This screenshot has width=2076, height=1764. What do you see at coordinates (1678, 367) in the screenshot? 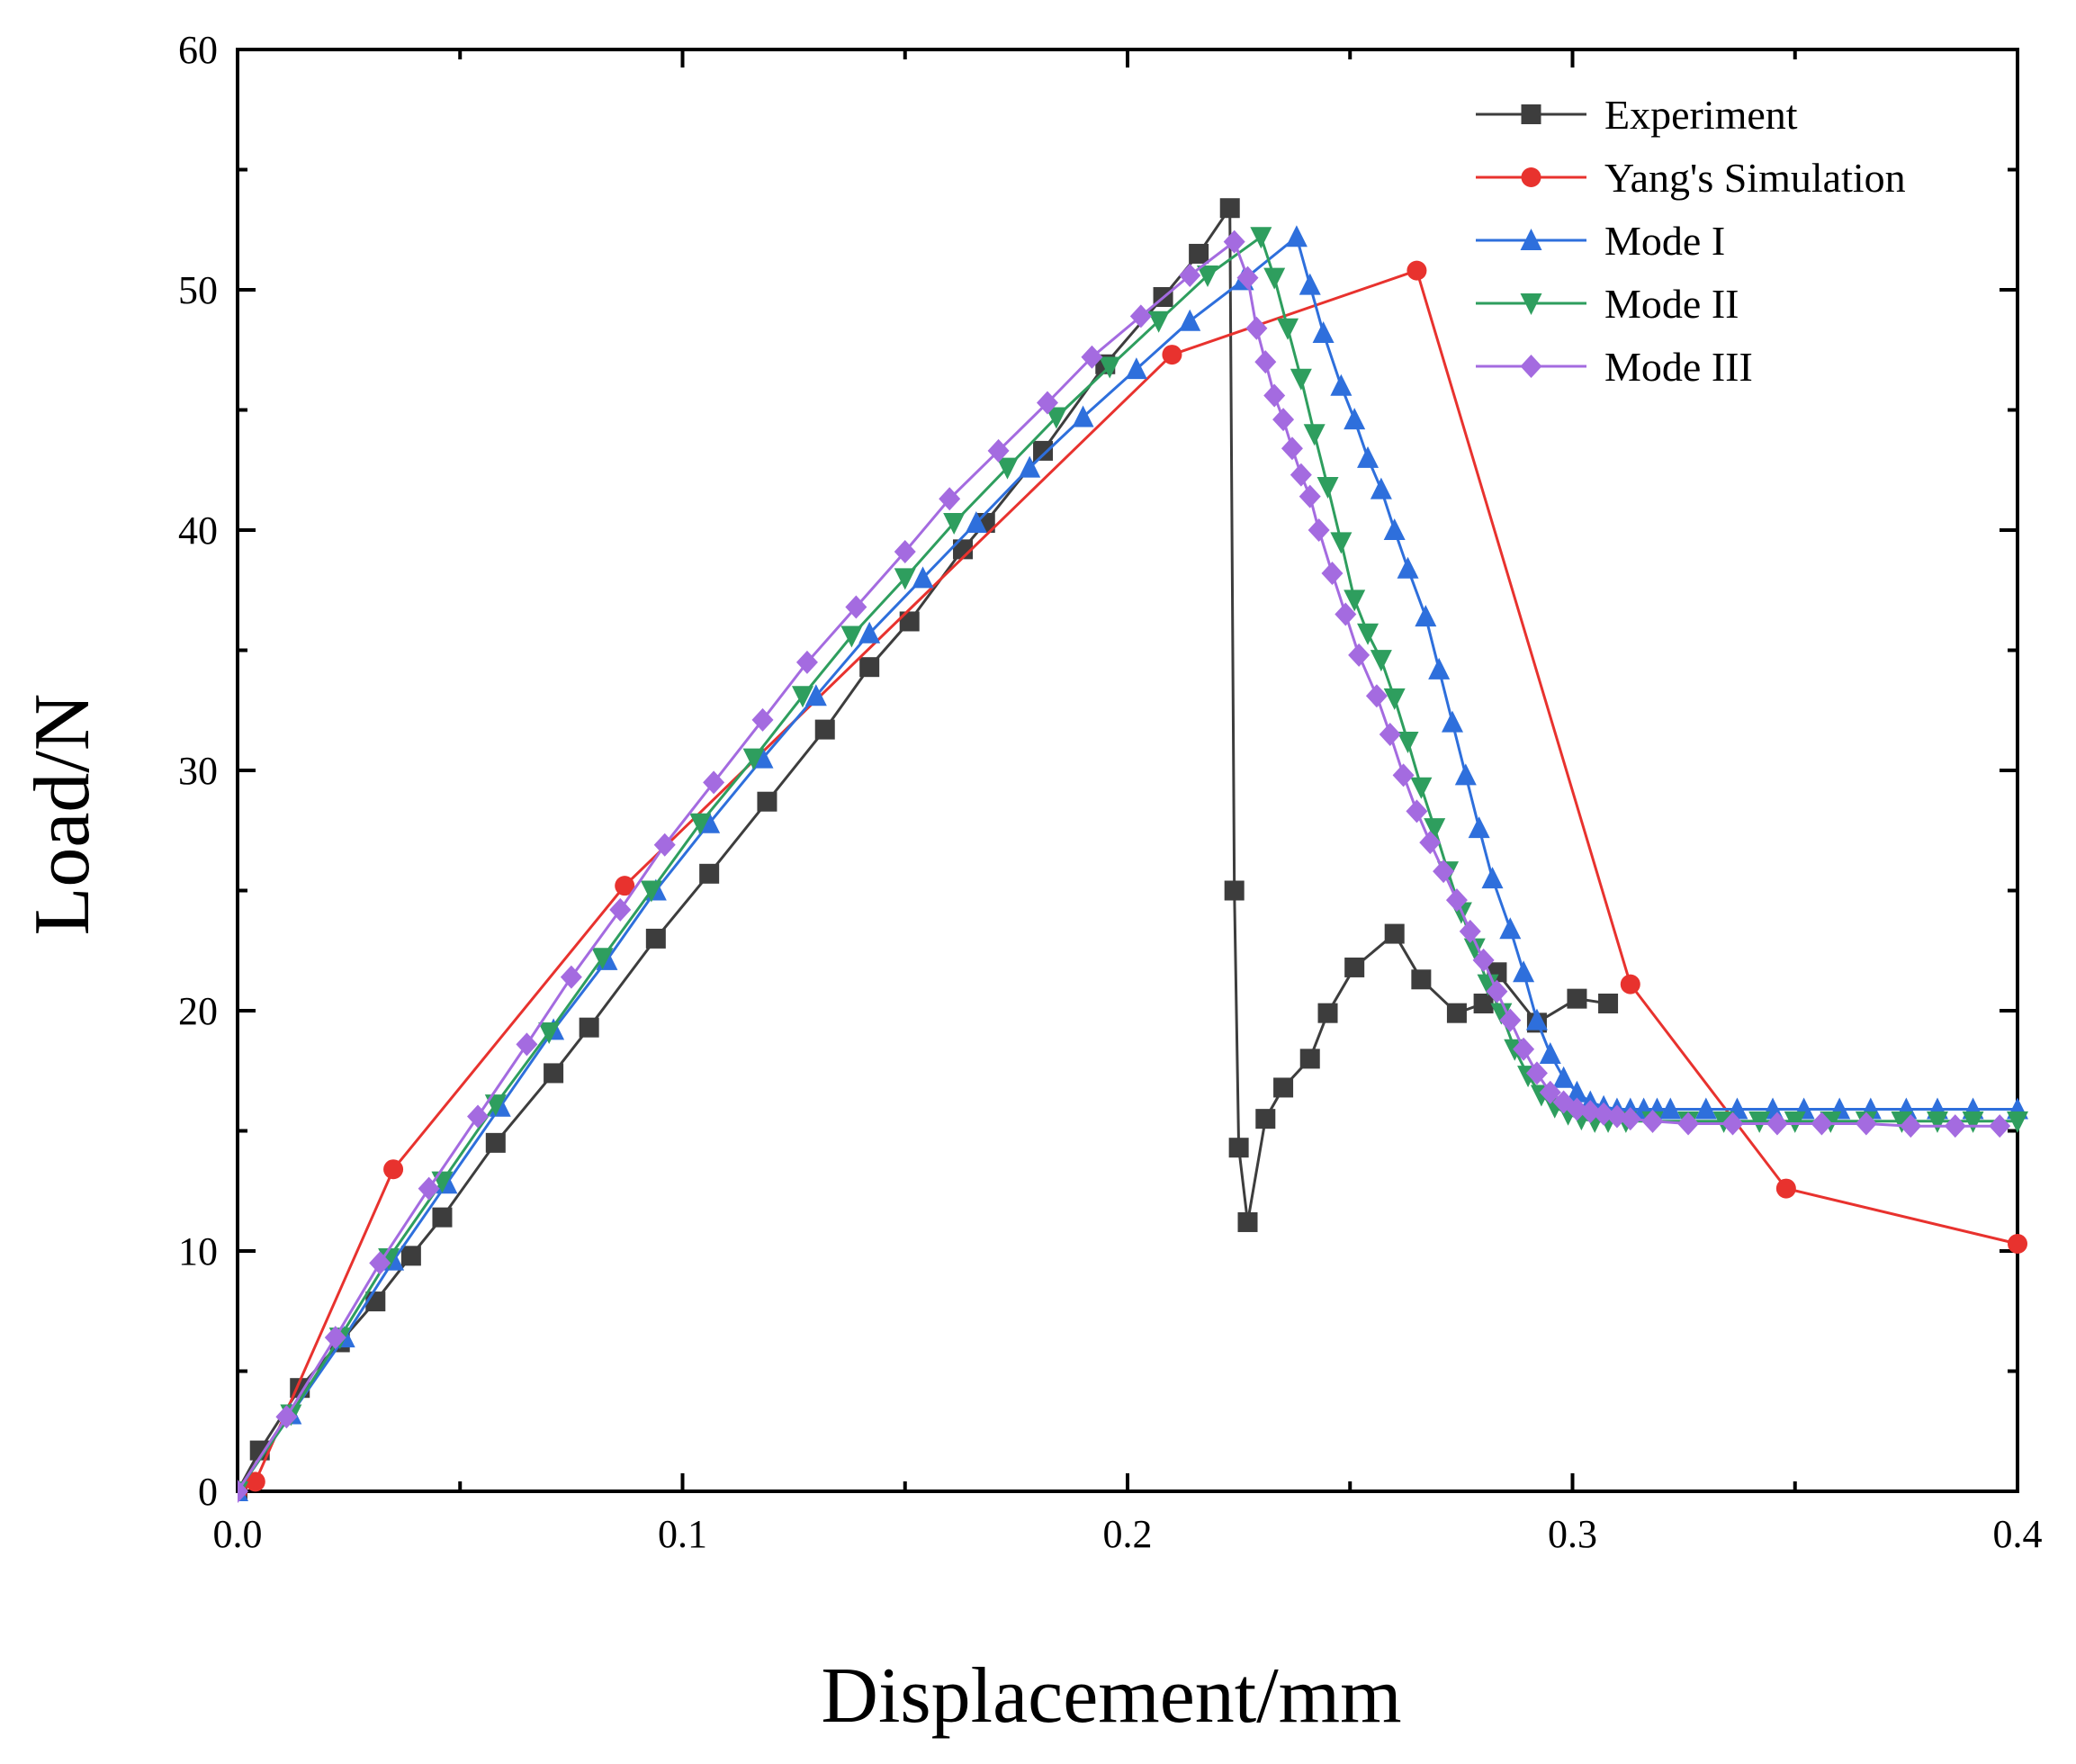
I see `legend-label: Mode III` at bounding box center [1678, 367].